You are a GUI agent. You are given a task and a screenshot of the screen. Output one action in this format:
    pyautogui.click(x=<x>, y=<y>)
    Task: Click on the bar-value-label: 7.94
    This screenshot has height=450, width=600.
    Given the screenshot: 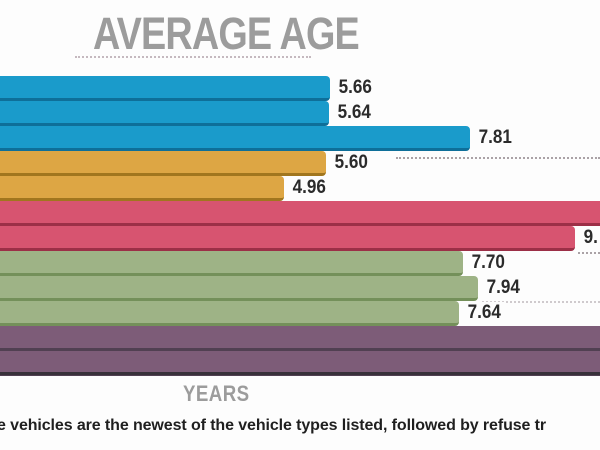 What is the action you would take?
    pyautogui.click(x=503, y=288)
    